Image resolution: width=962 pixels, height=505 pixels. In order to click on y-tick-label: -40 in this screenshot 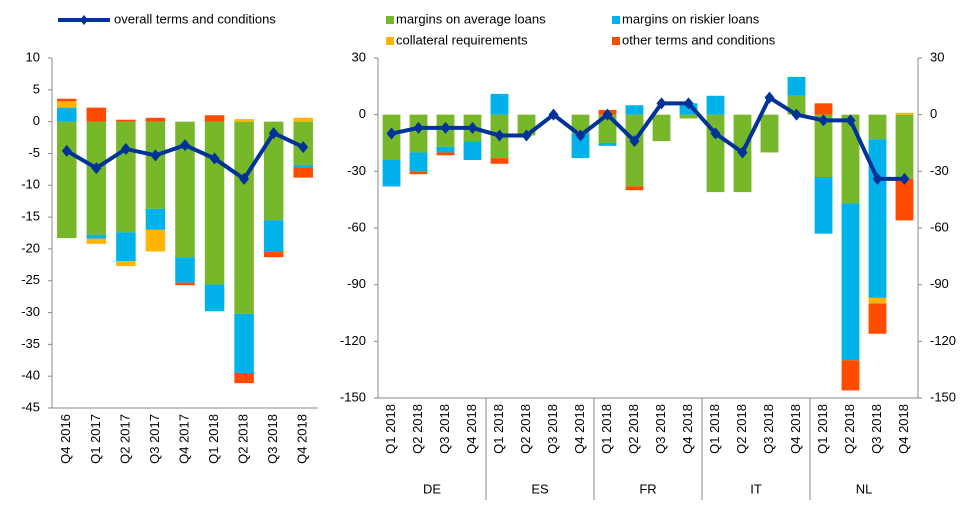, I will do `click(30, 375)`.